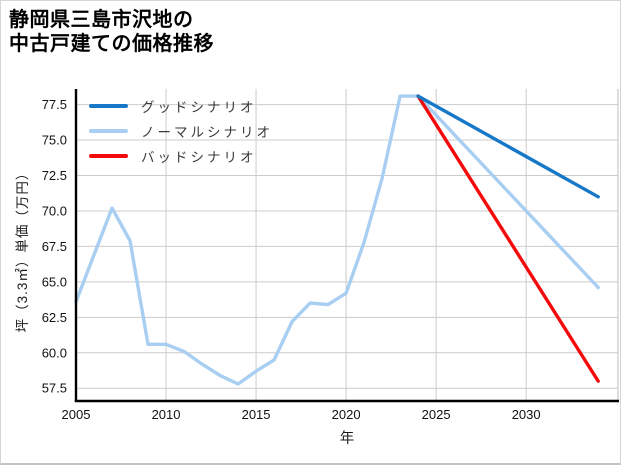 This screenshot has height=465, width=621. What do you see at coordinates (54, 104) in the screenshot?
I see `y-tick-label: 77.5` at bounding box center [54, 104].